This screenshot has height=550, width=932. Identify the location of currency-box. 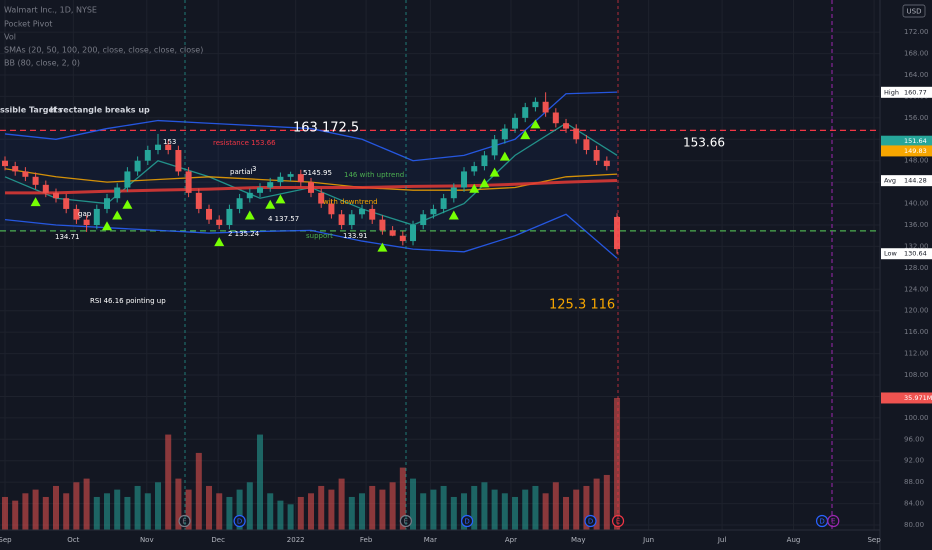
(914, 11).